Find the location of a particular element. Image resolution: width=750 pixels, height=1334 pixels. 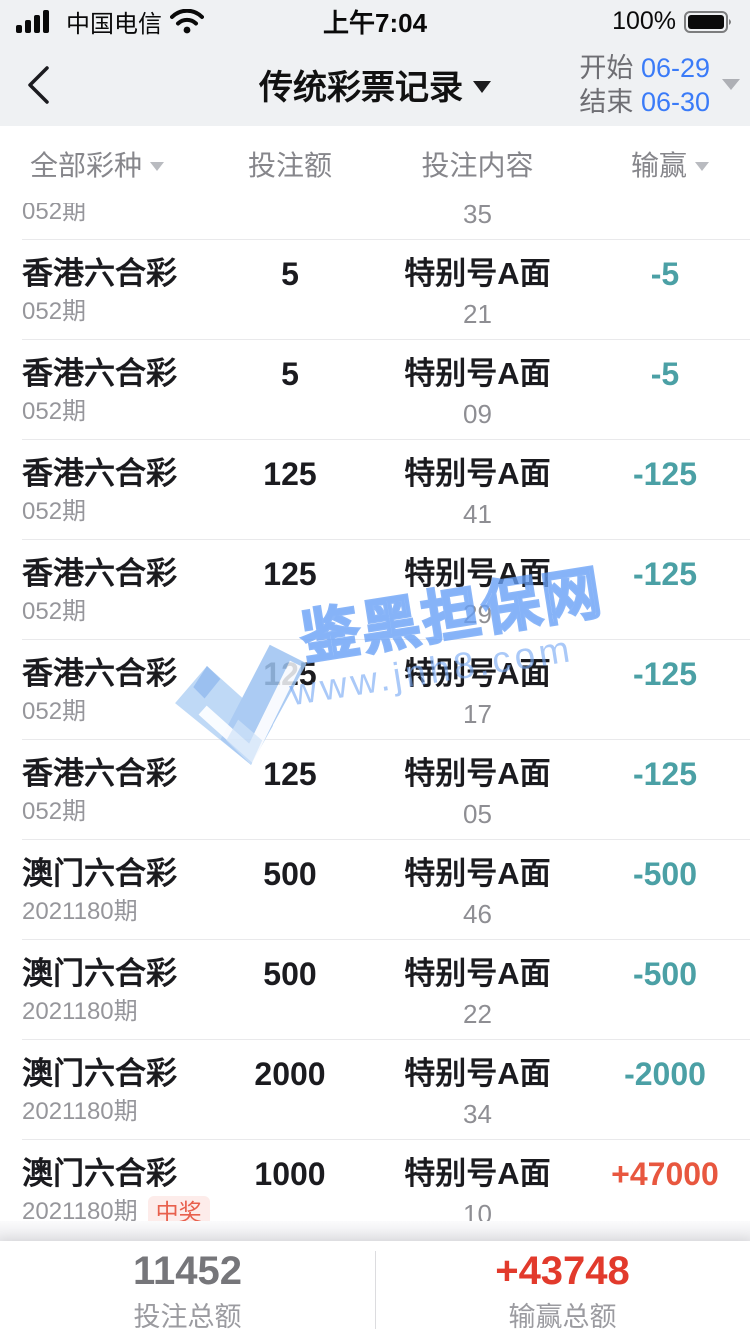

filter-win-loss: 输赢 is located at coordinates (670, 164).